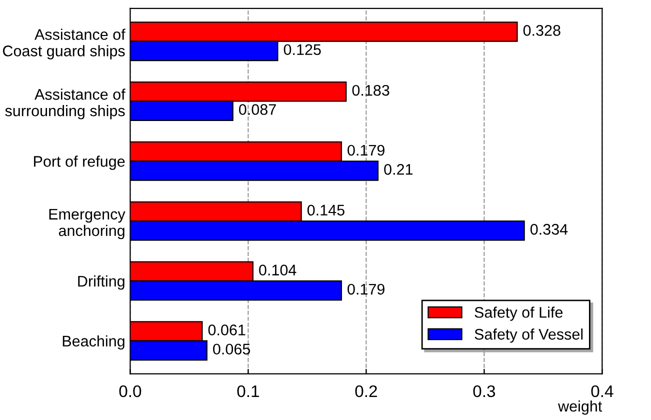 The width and height of the screenshot is (651, 420). Describe the element at coordinates (371, 90) in the screenshot. I see `data-label: 0.183` at that location.